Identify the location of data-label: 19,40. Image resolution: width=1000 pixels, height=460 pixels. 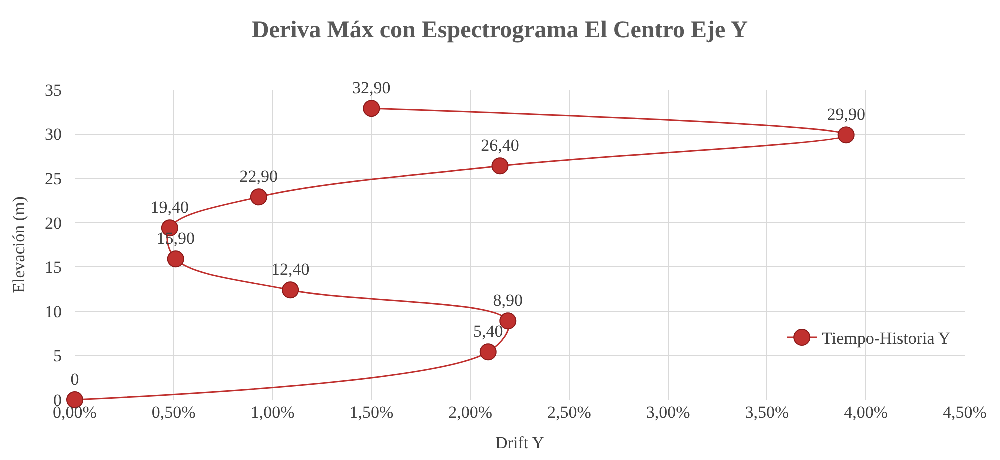
(170, 207).